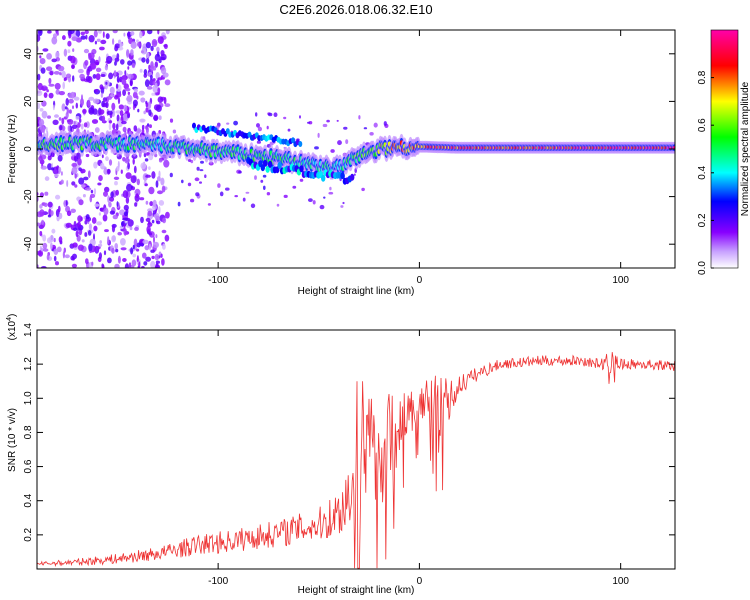 The width and height of the screenshot is (750, 600). Describe the element at coordinates (702, 172) in the screenshot. I see `colorbar-tick-label: 0.4` at that location.